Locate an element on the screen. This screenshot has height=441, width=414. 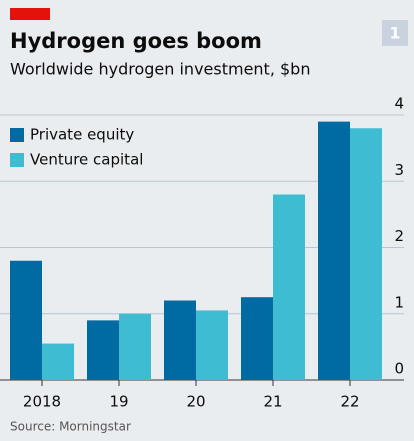
legend-label: Private equity is located at coordinates (82, 135).